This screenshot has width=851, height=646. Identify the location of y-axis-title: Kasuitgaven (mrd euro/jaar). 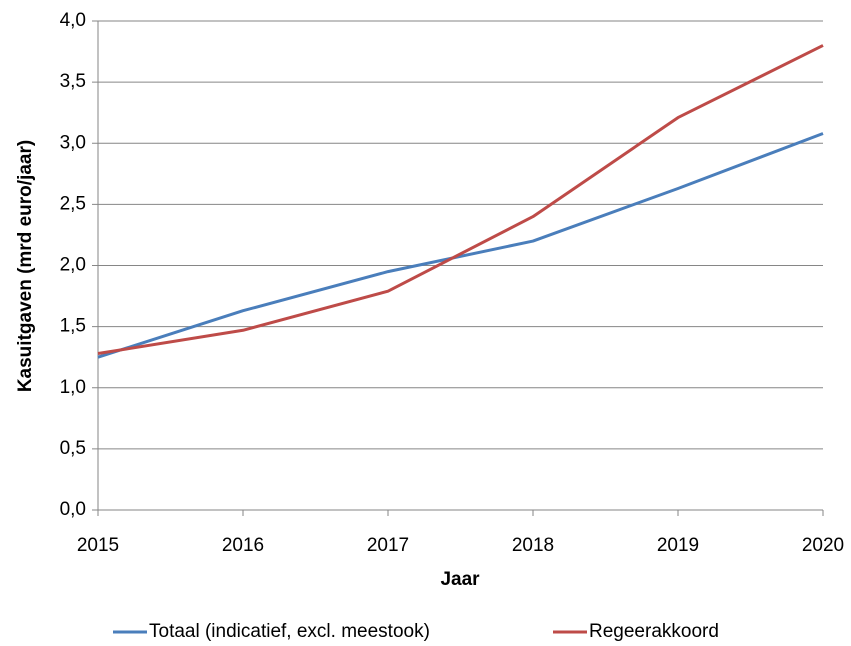
(25, 266).